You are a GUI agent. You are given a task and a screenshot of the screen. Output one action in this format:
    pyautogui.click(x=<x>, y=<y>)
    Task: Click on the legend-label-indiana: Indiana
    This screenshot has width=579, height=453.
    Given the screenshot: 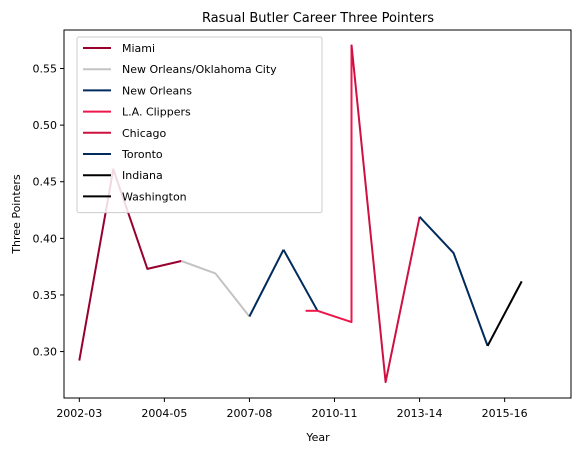 What is the action you would take?
    pyautogui.click(x=142, y=175)
    